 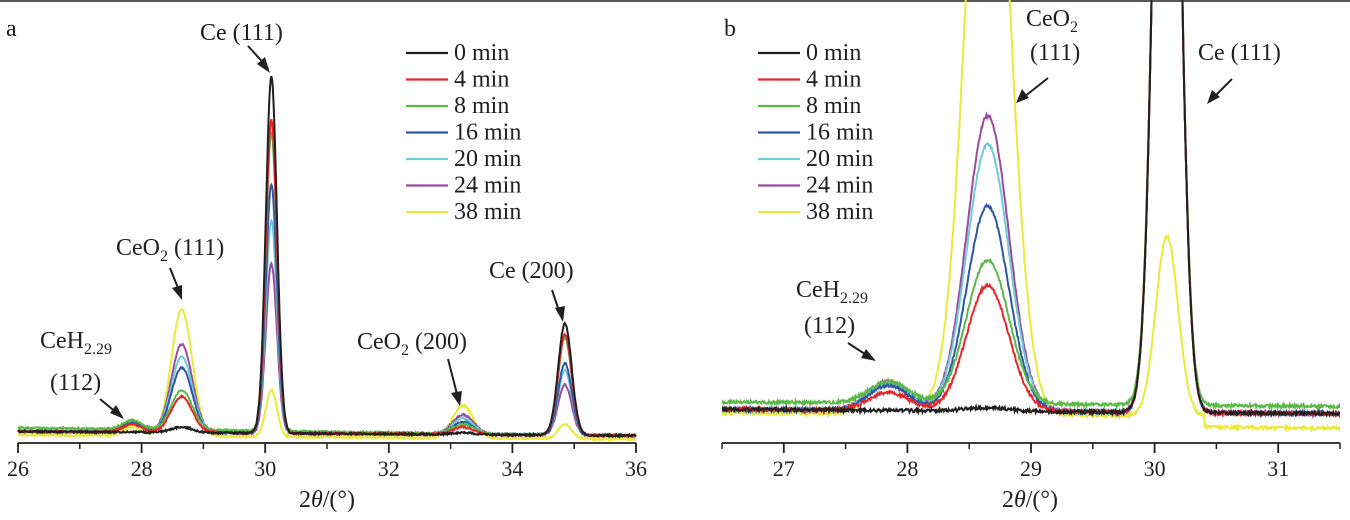 What do you see at coordinates (412, 367) in the screenshot?
I see `panel-a-annotation-ceo2-200: CeO2 (200)` at bounding box center [412, 367].